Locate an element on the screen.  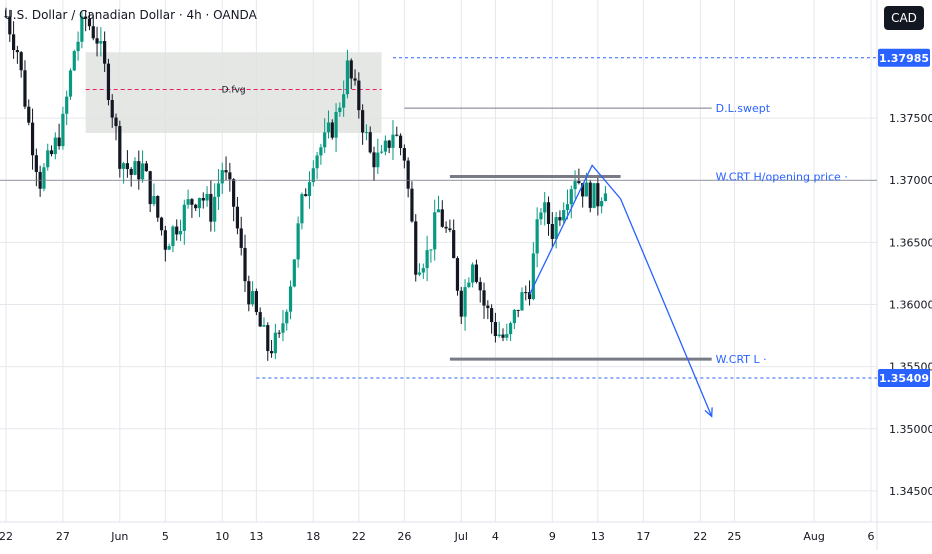
price-tick-label: 1.37000 is located at coordinates (910, 180).